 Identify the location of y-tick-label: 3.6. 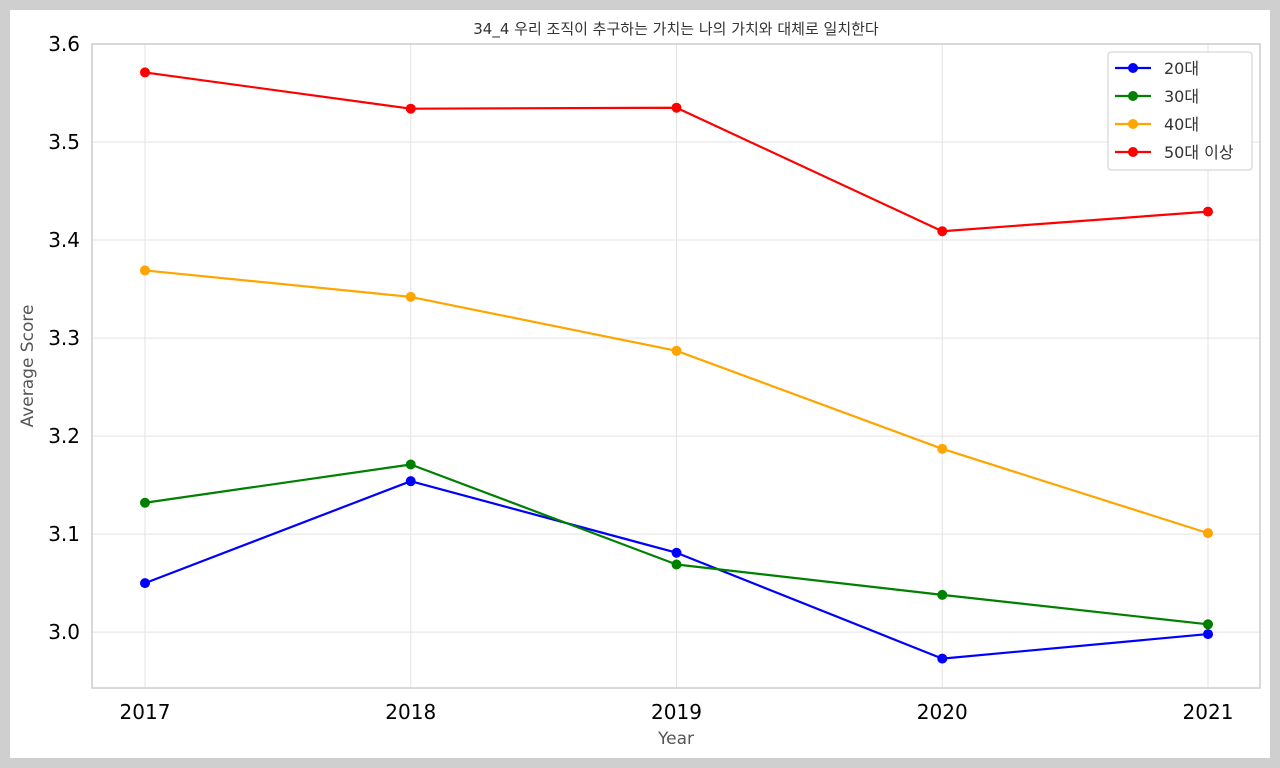
(64, 44).